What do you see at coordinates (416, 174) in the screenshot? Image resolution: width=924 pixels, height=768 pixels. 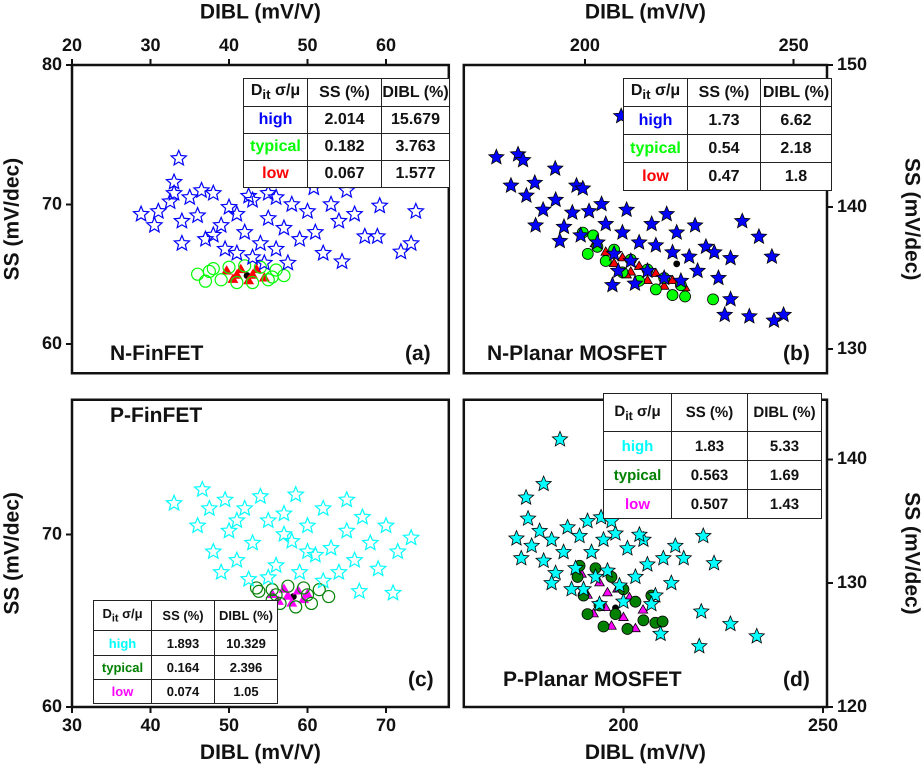 I see `annotation: 1.577` at bounding box center [416, 174].